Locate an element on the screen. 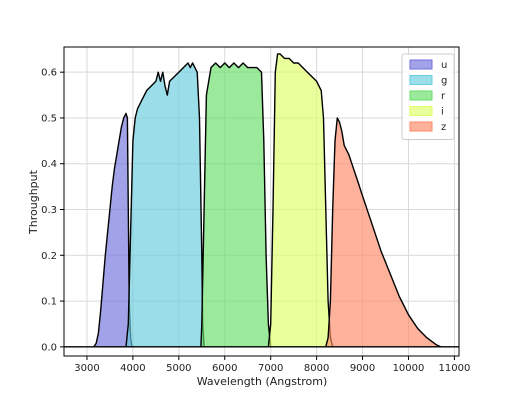  legend-swatch-i is located at coordinates (421, 111).